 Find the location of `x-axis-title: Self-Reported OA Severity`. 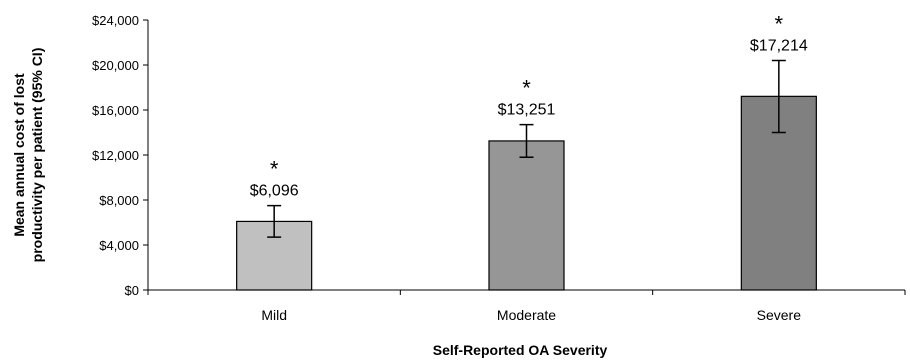

x-axis-title: Self-Reported OA Severity is located at coordinates (520, 350).